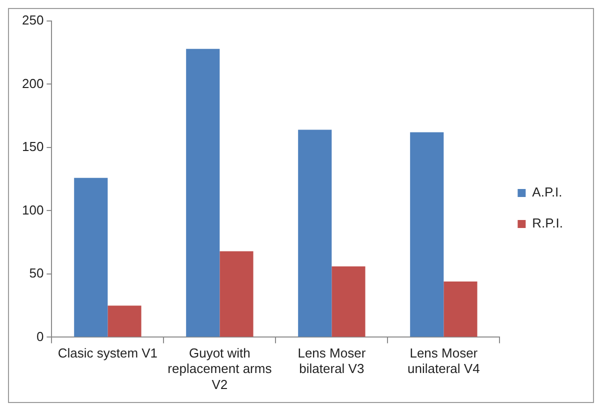  I want to click on y-tick-label: 100, so click(33, 210).